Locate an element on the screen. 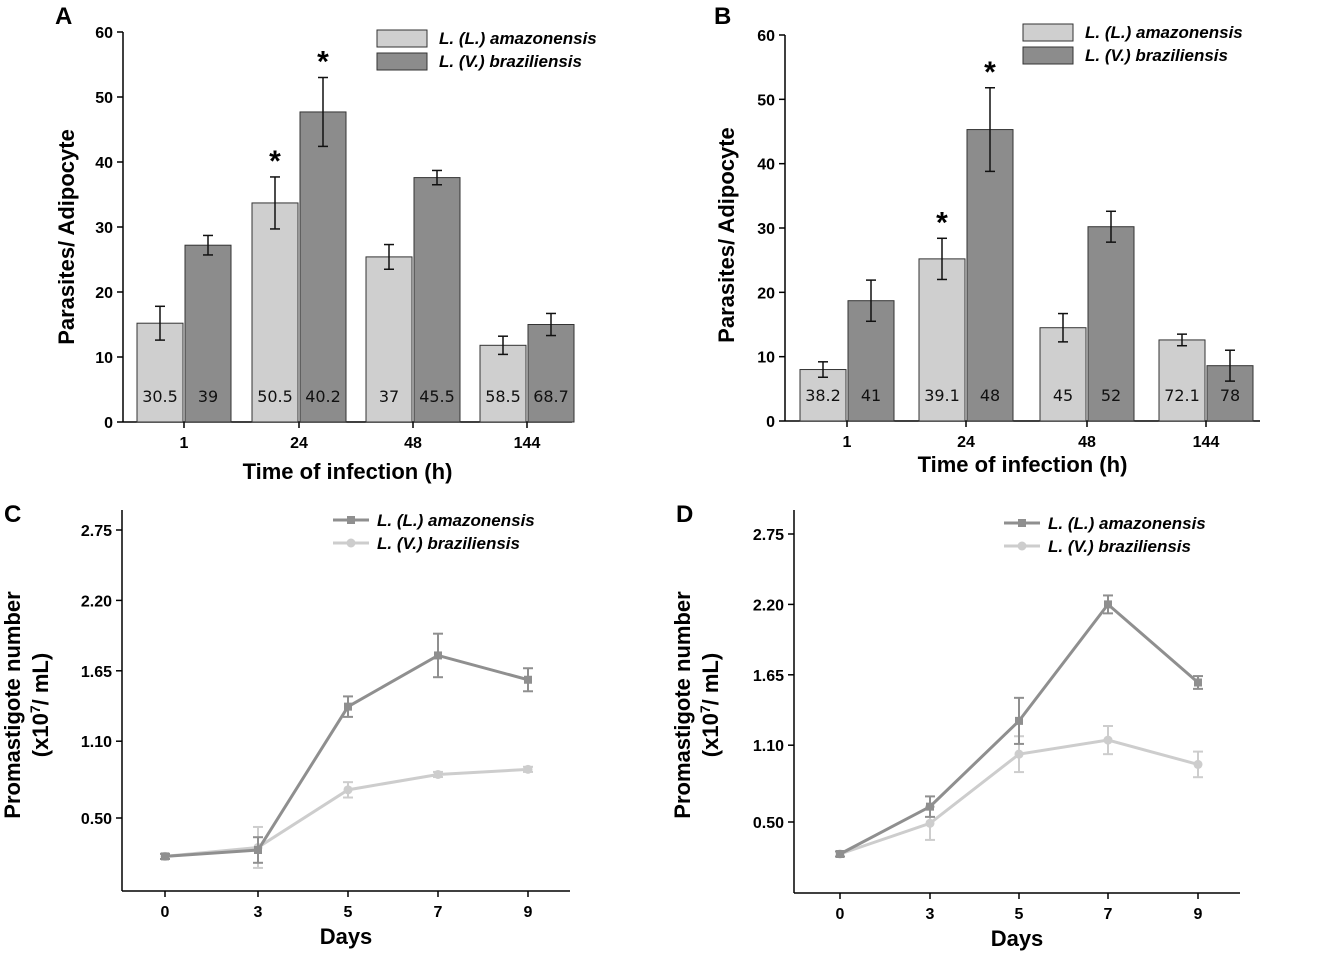  d-xtick-label: 0 is located at coordinates (840, 914).